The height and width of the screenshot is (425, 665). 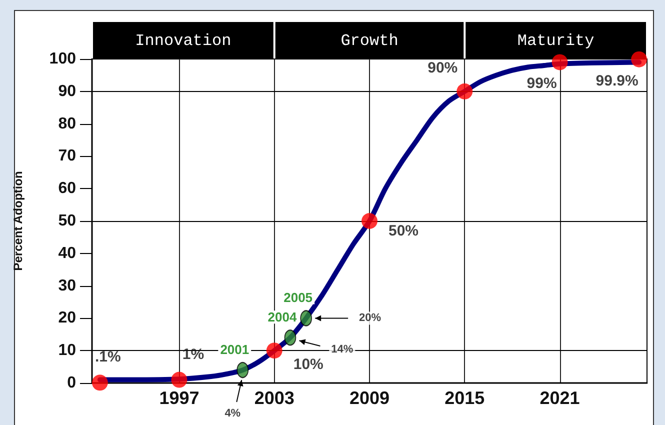 What do you see at coordinates (62, 59) in the screenshot?
I see `y-tick-label: 100` at bounding box center [62, 59].